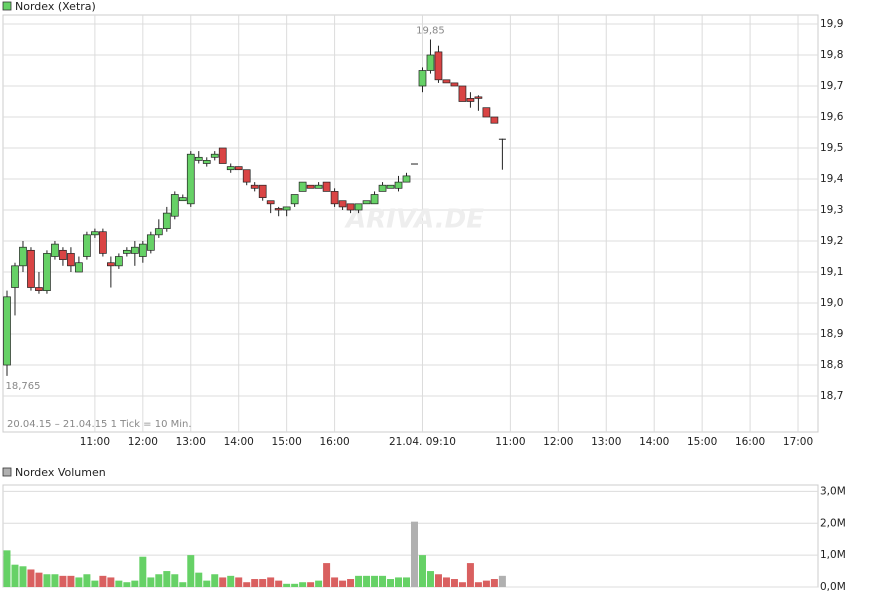 The width and height of the screenshot is (871, 597). I want to click on y-tick-label: 19,0, so click(831, 303).